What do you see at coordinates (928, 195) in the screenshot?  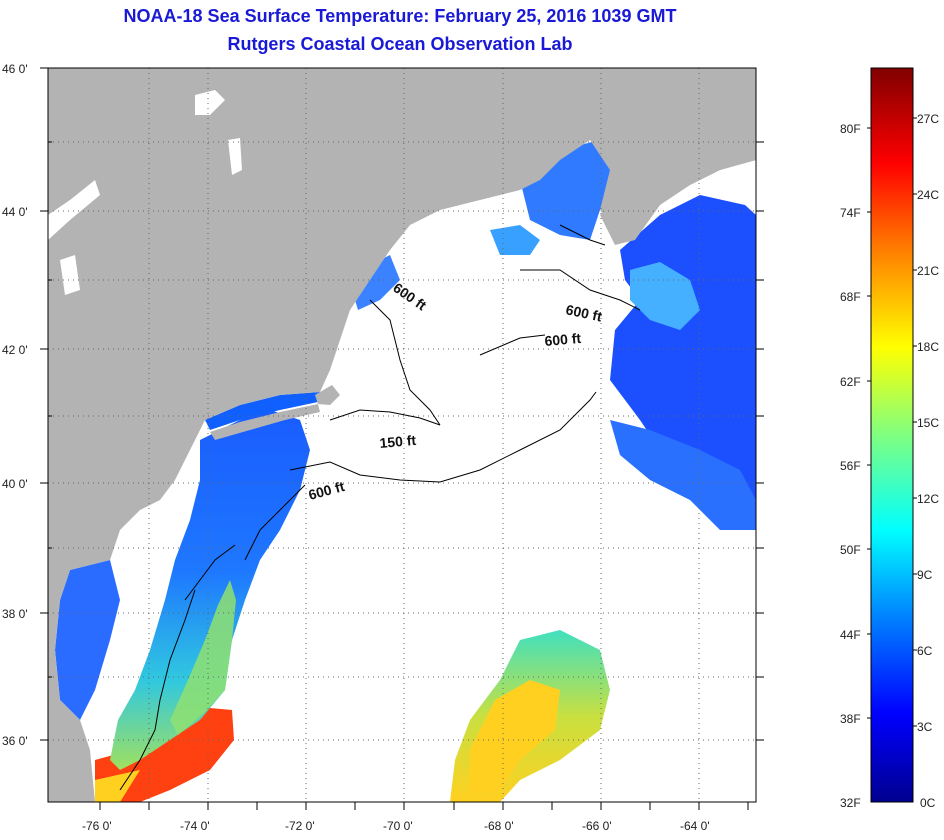 I see `cb-label-24c: 24C` at bounding box center [928, 195].